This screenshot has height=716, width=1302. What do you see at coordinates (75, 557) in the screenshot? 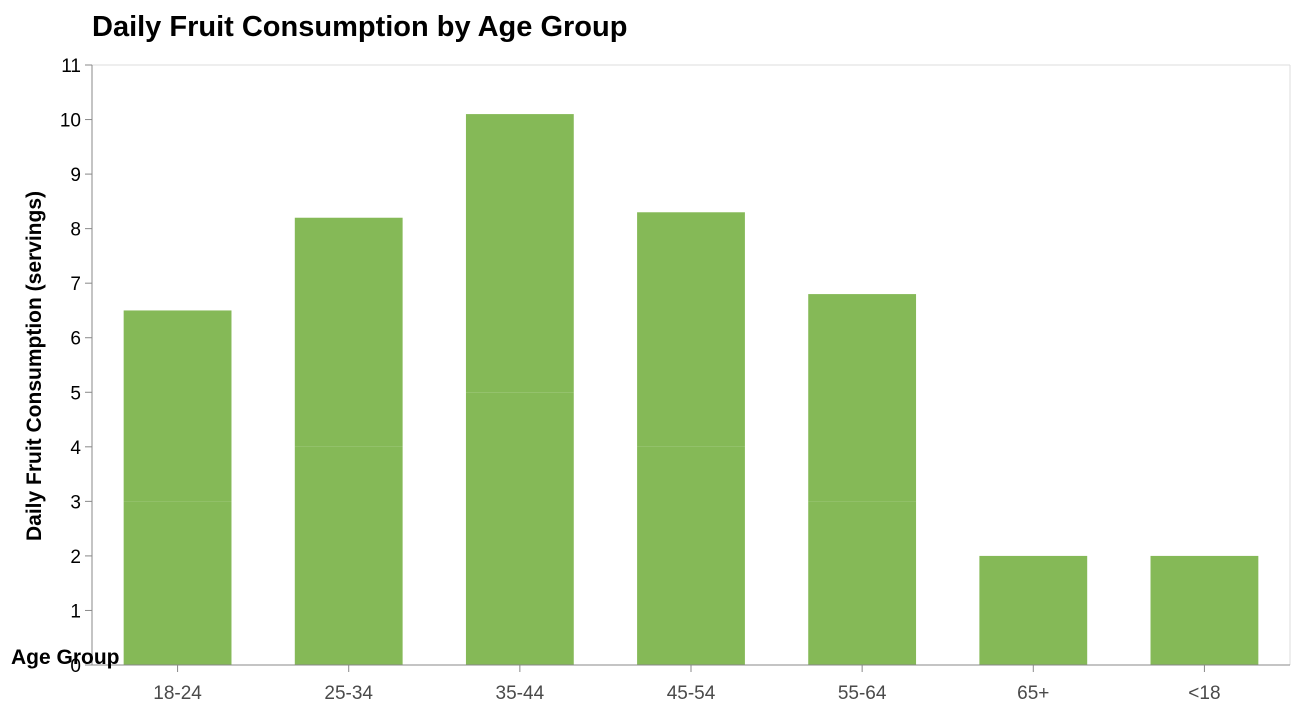
I see `y-tick-label: 2` at bounding box center [75, 557].